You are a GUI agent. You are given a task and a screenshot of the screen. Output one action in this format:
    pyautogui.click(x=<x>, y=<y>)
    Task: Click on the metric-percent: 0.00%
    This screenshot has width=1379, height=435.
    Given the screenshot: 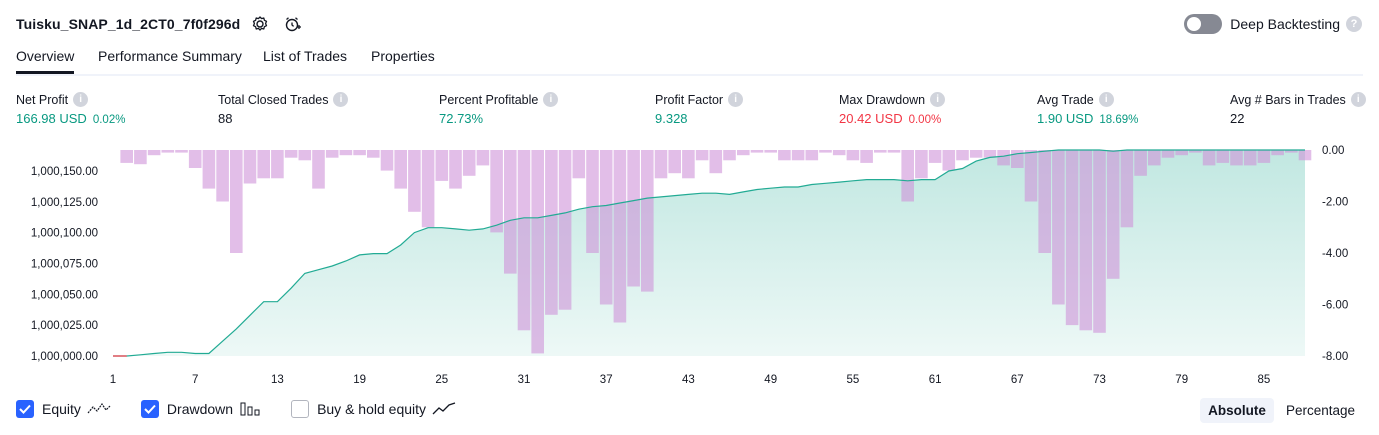 What is the action you would take?
    pyautogui.click(x=925, y=120)
    